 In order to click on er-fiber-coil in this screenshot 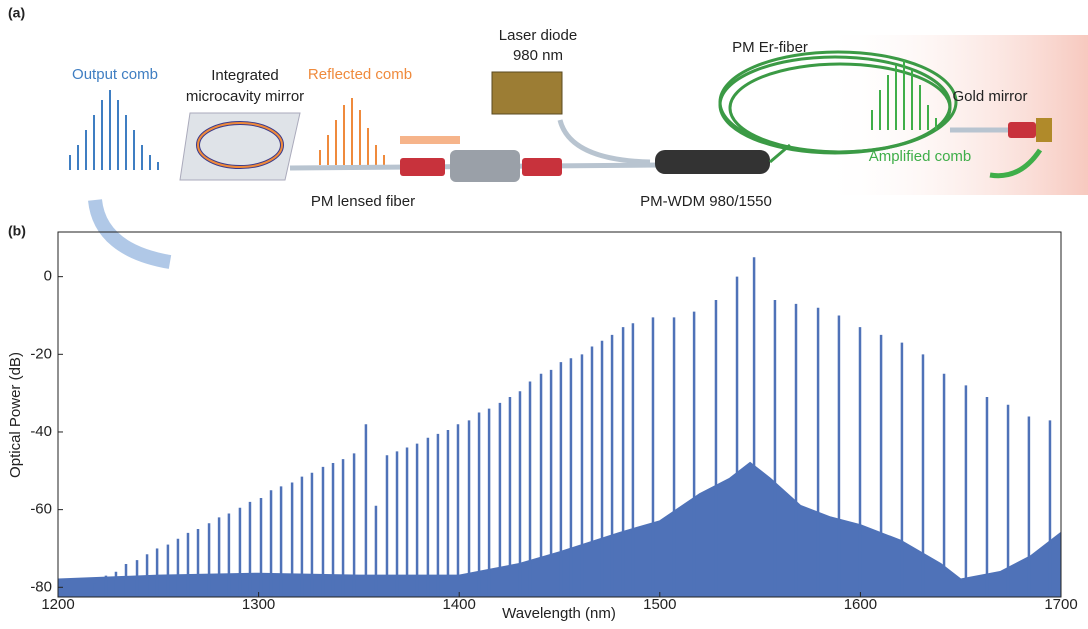, I will do `click(838, 102)`.